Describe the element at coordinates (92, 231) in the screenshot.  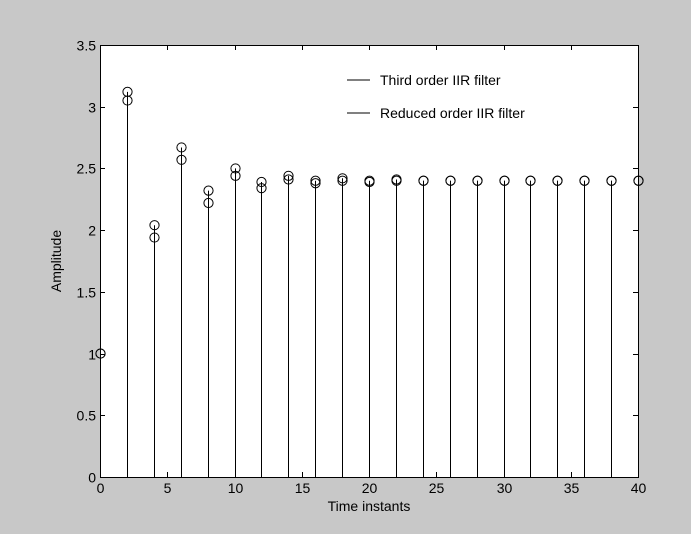
I see `y-tick-label-4: 2` at that location.